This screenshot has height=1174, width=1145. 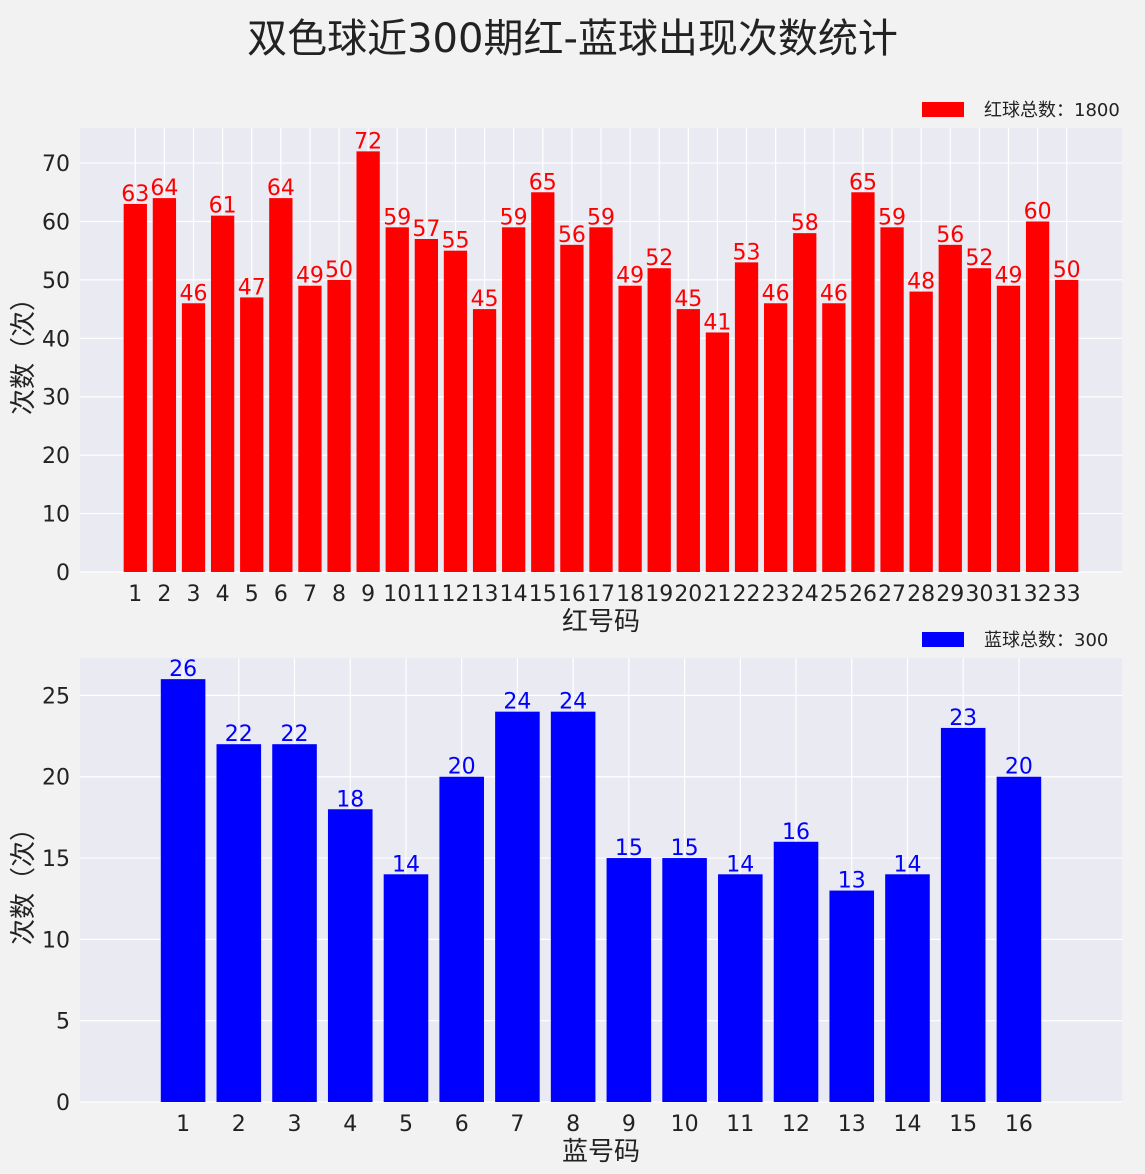 I want to click on red-y-tick-label: 40, so click(x=56, y=339).